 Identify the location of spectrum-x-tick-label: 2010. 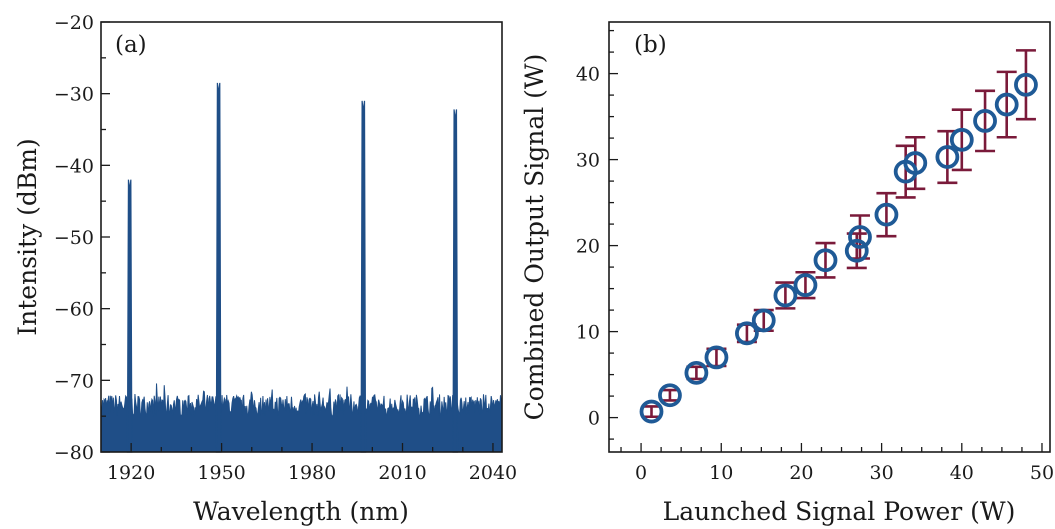
(402, 473).